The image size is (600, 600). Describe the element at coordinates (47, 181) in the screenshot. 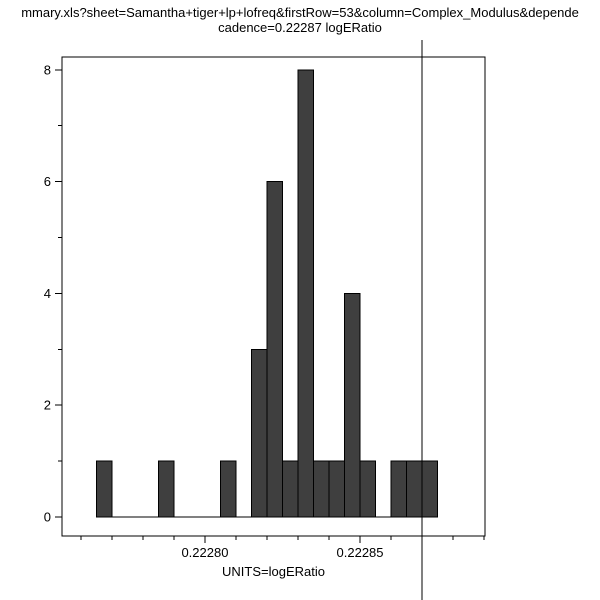

I see `y-axis-tick-label: 6` at that location.